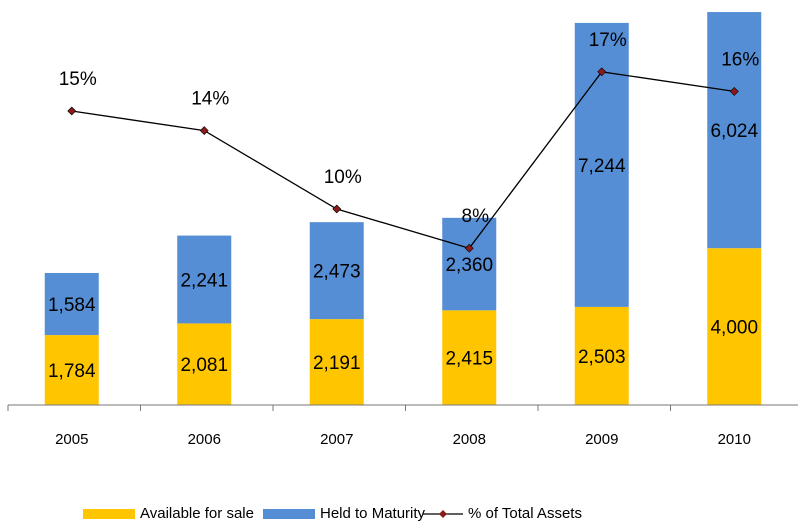 Image resolution: width=798 pixels, height=523 pixels. I want to click on legend-label: % of Total Assets, so click(525, 513).